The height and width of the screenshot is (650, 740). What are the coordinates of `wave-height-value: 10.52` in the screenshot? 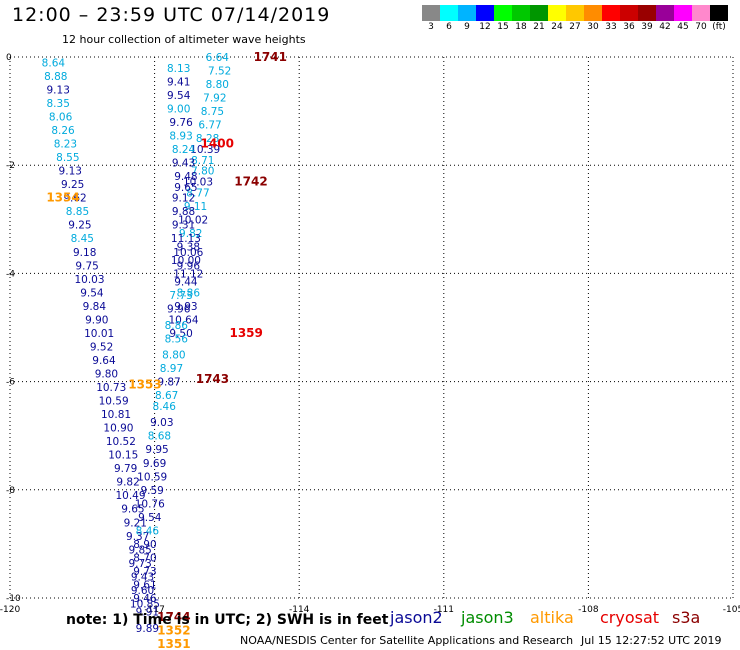 It's located at (121, 442).